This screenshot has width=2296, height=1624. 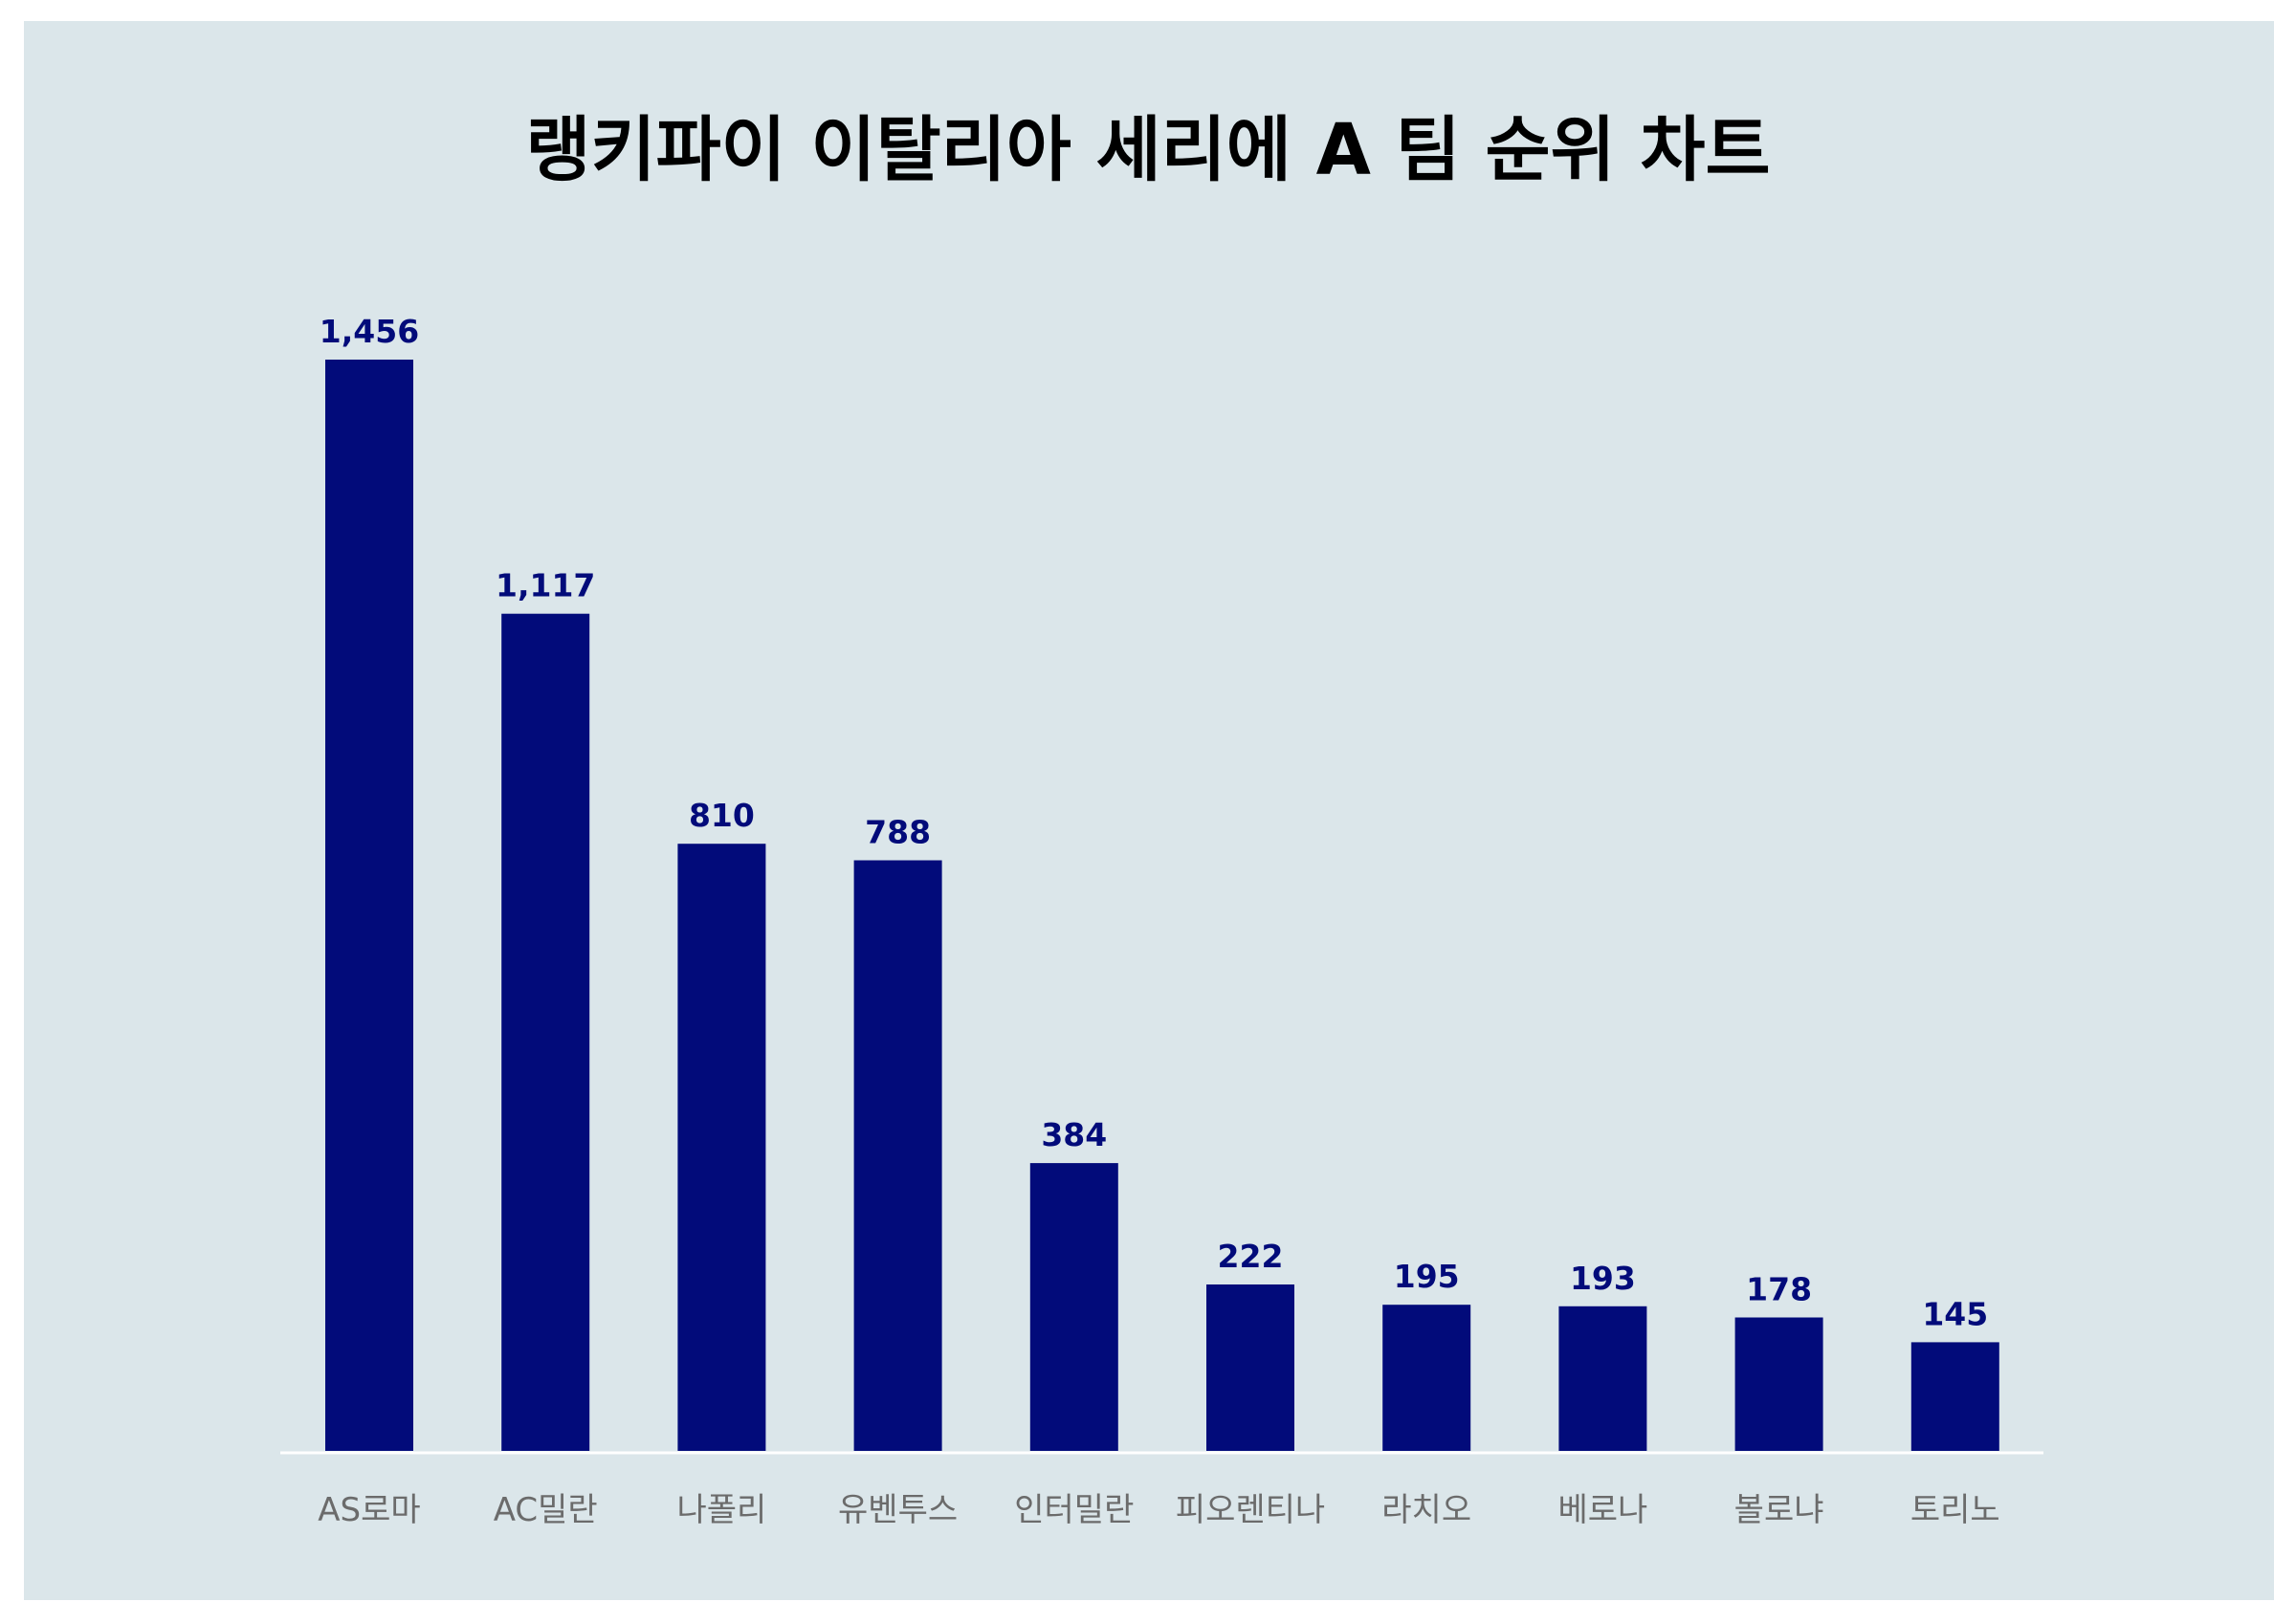 What do you see at coordinates (722, 816) in the screenshot?
I see `value-label-3: 810` at bounding box center [722, 816].